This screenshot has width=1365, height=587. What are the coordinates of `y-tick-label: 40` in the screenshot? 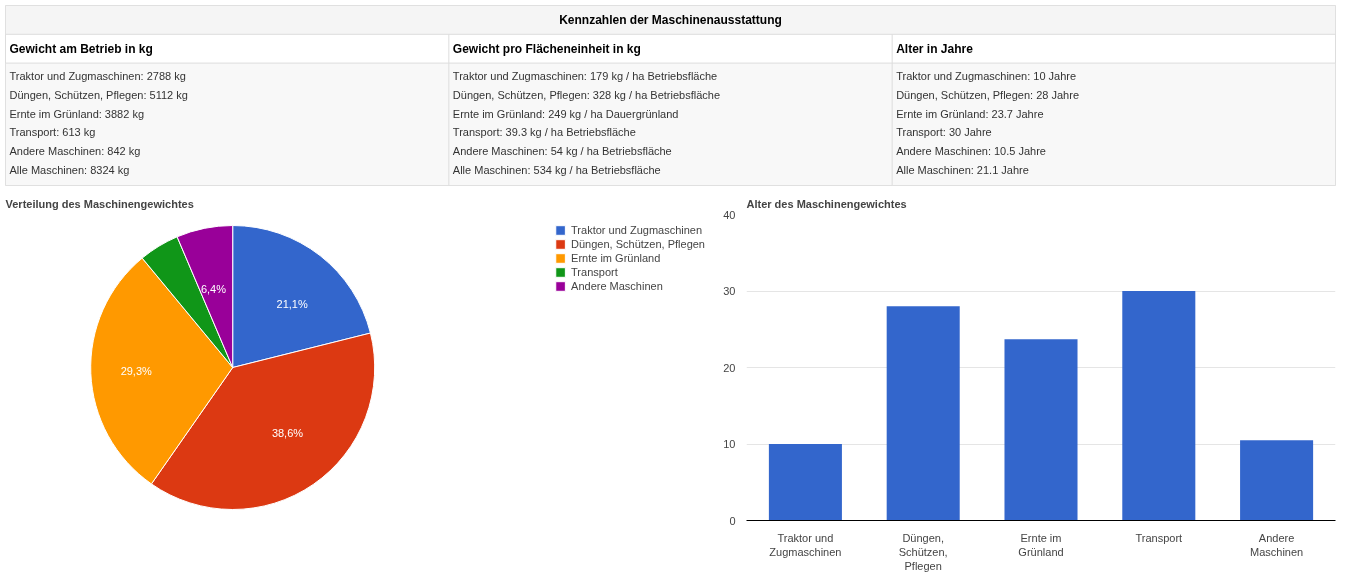 It's located at (729, 214).